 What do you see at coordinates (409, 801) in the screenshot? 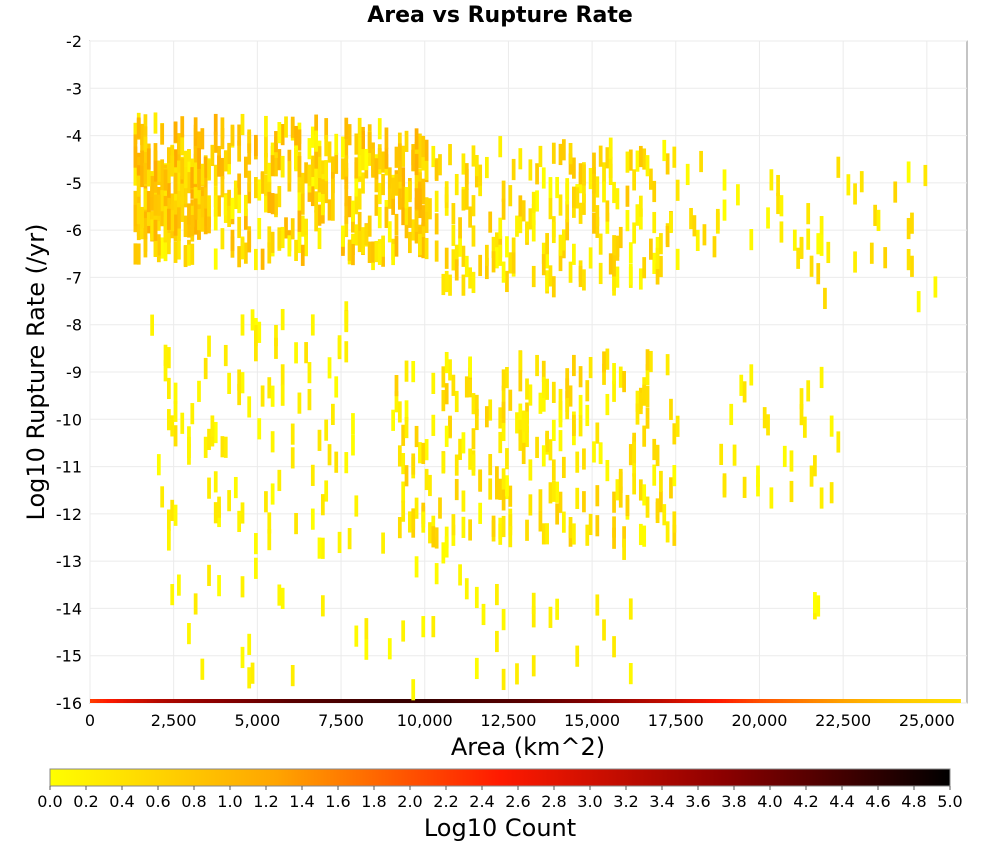
I see `colorbar-tick-label: 2.0` at bounding box center [409, 801].